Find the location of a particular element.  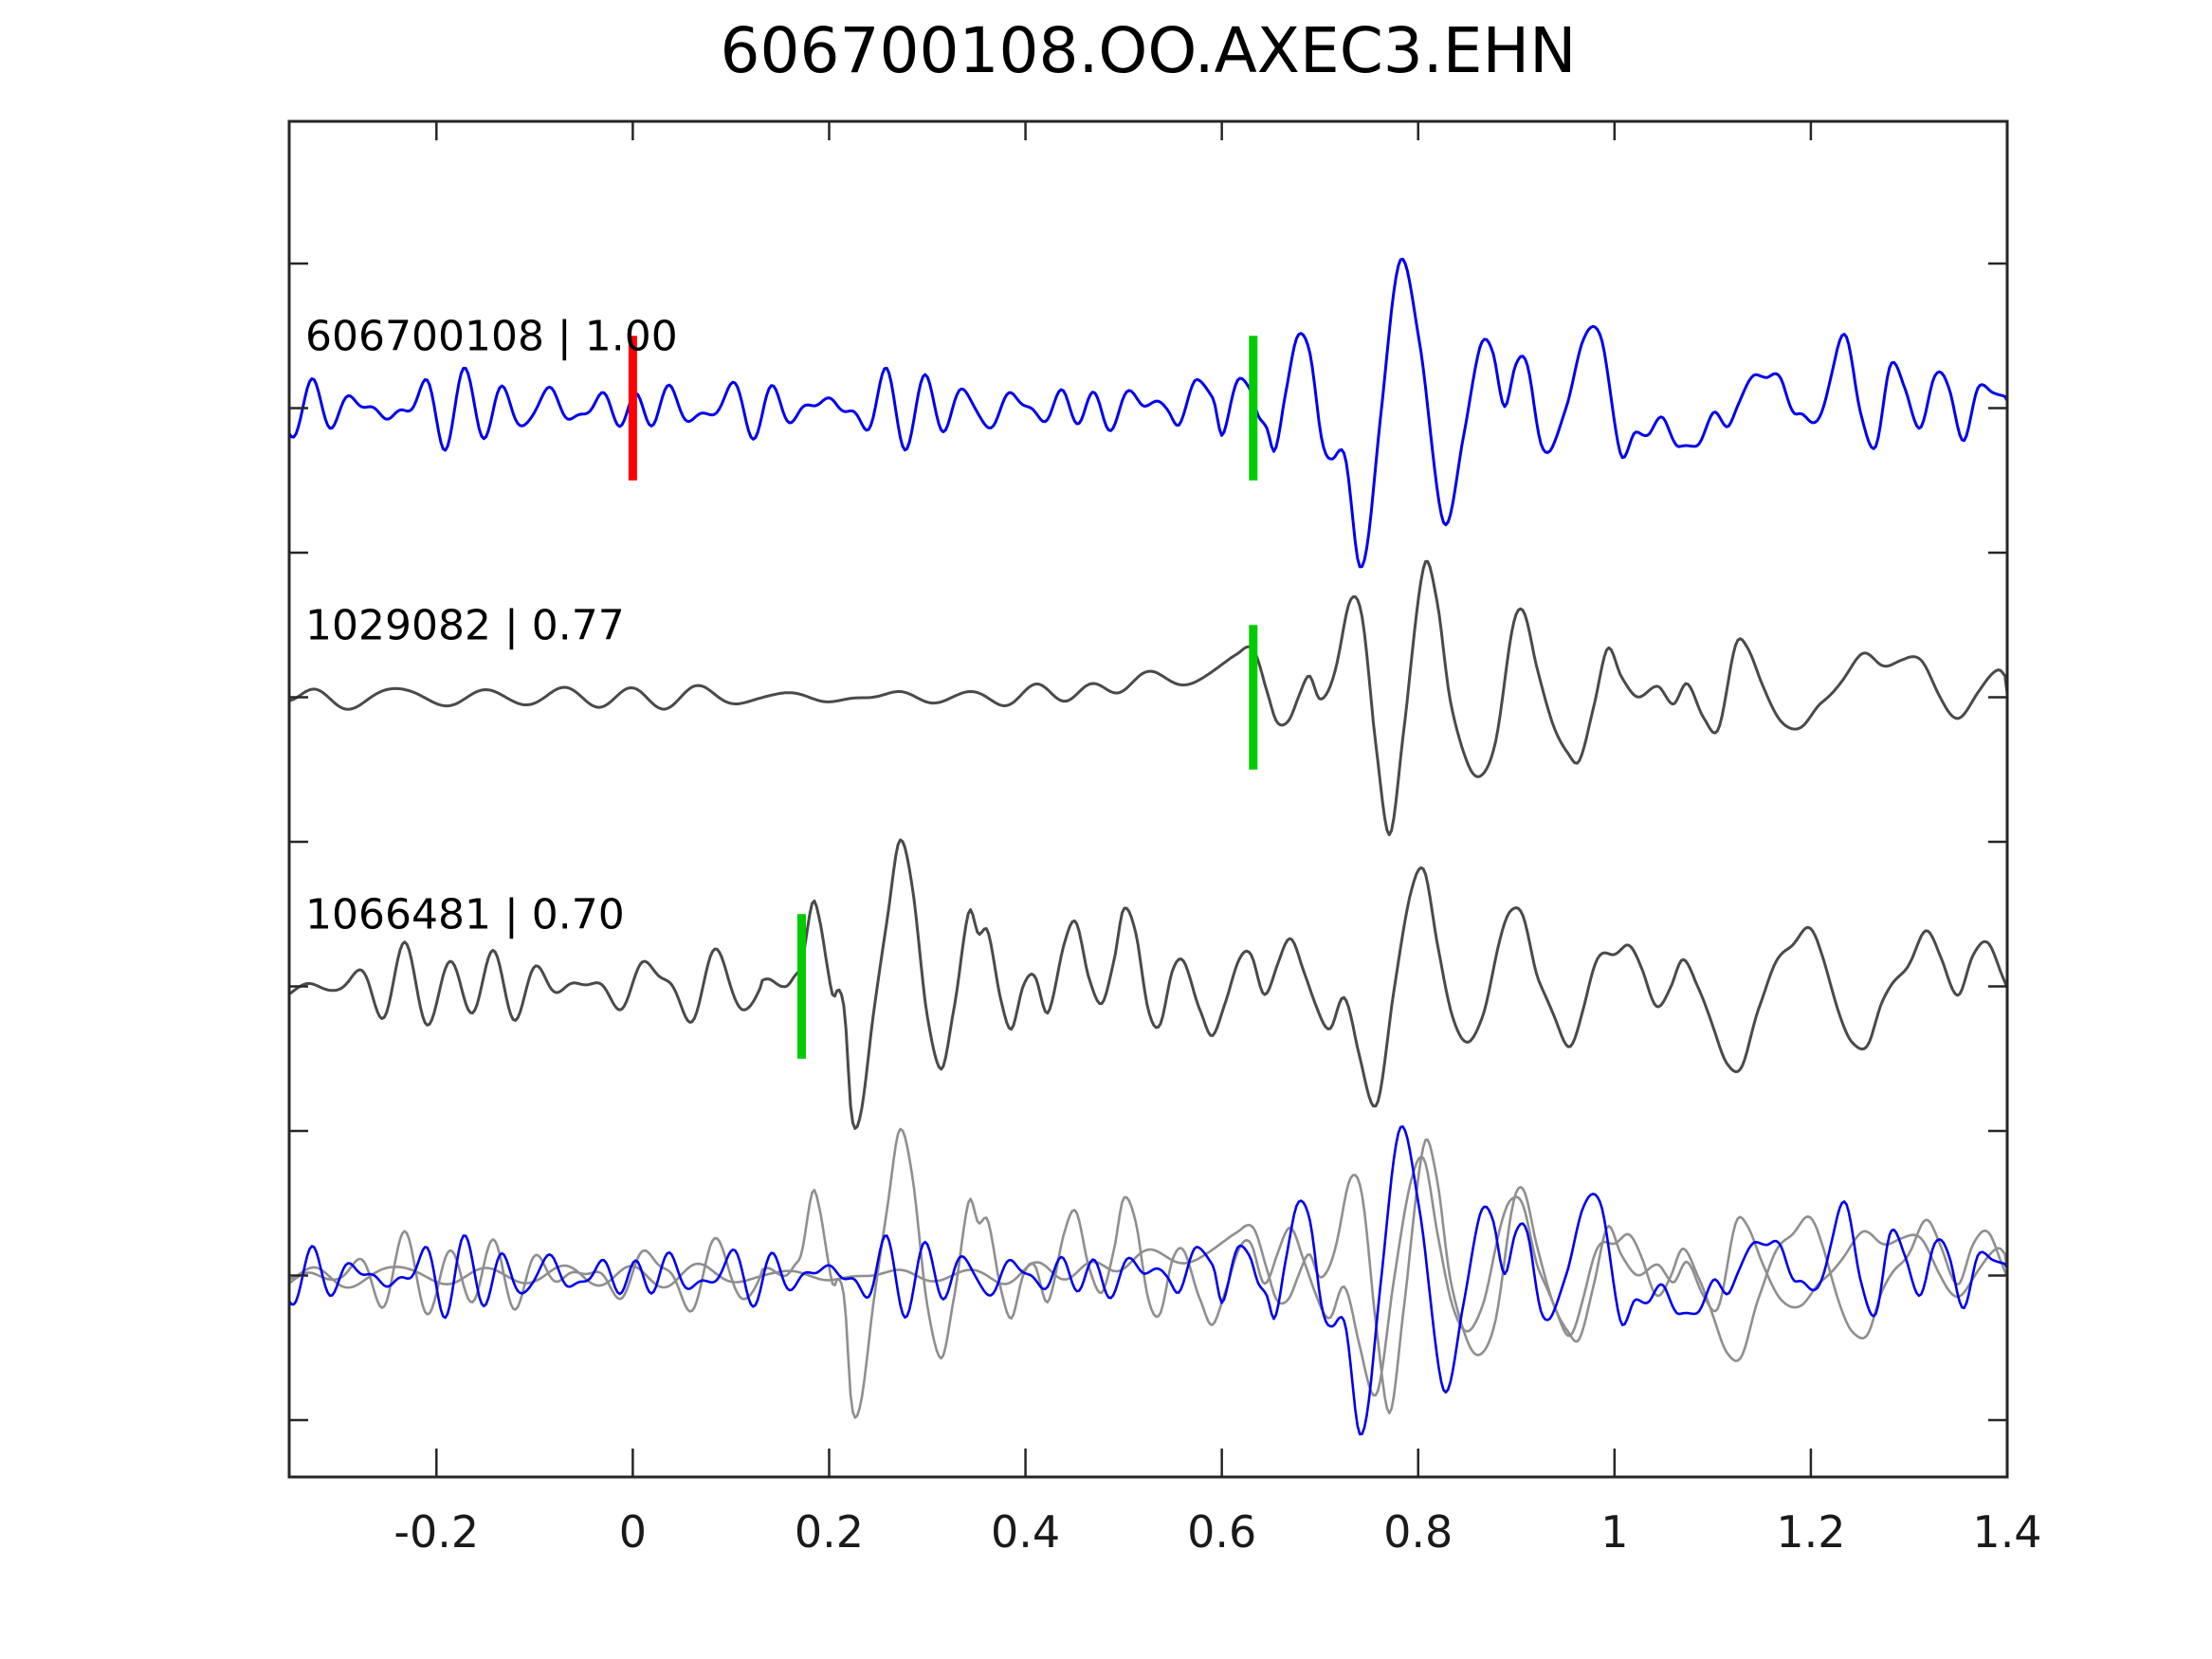

plot-title: 606700108.OO.AXEC3.EHN is located at coordinates (1149, 50).